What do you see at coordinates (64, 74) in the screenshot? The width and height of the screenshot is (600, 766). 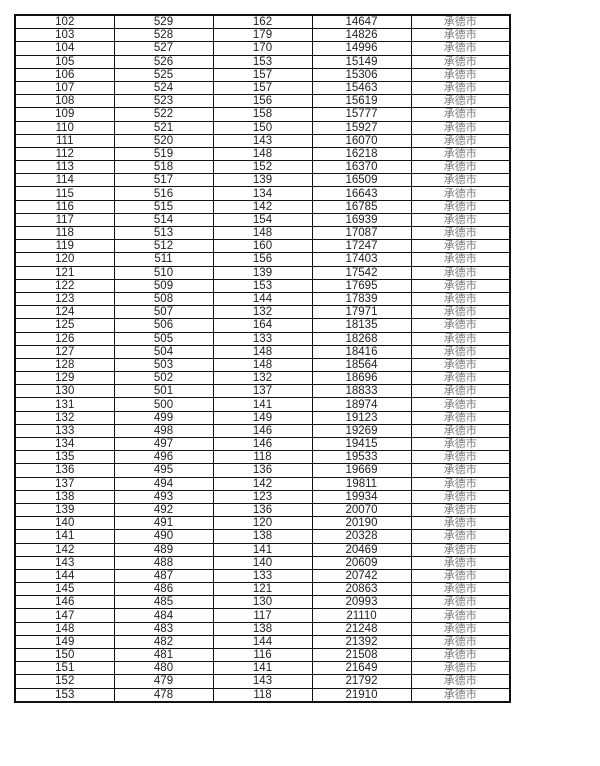 I see `rank-cell: 106` at bounding box center [64, 74].